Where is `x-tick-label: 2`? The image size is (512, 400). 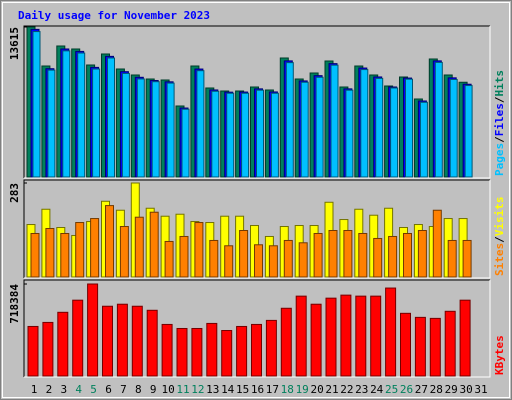 x-tick-label: 2 is located at coordinates (49, 389).